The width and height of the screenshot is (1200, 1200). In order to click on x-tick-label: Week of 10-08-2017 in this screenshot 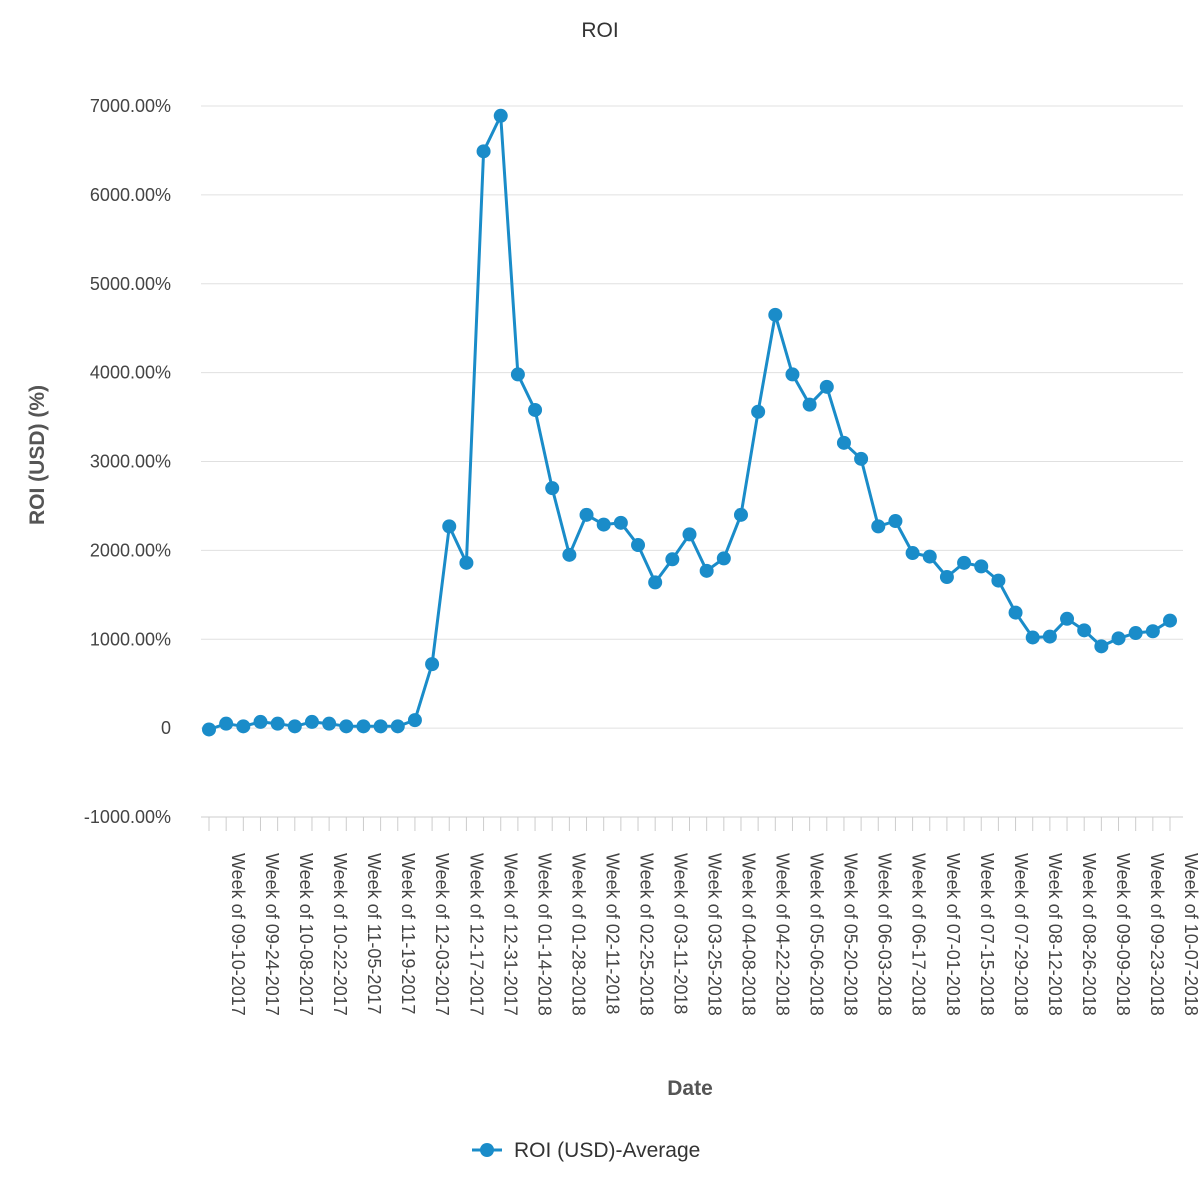, I will do `click(306, 934)`.